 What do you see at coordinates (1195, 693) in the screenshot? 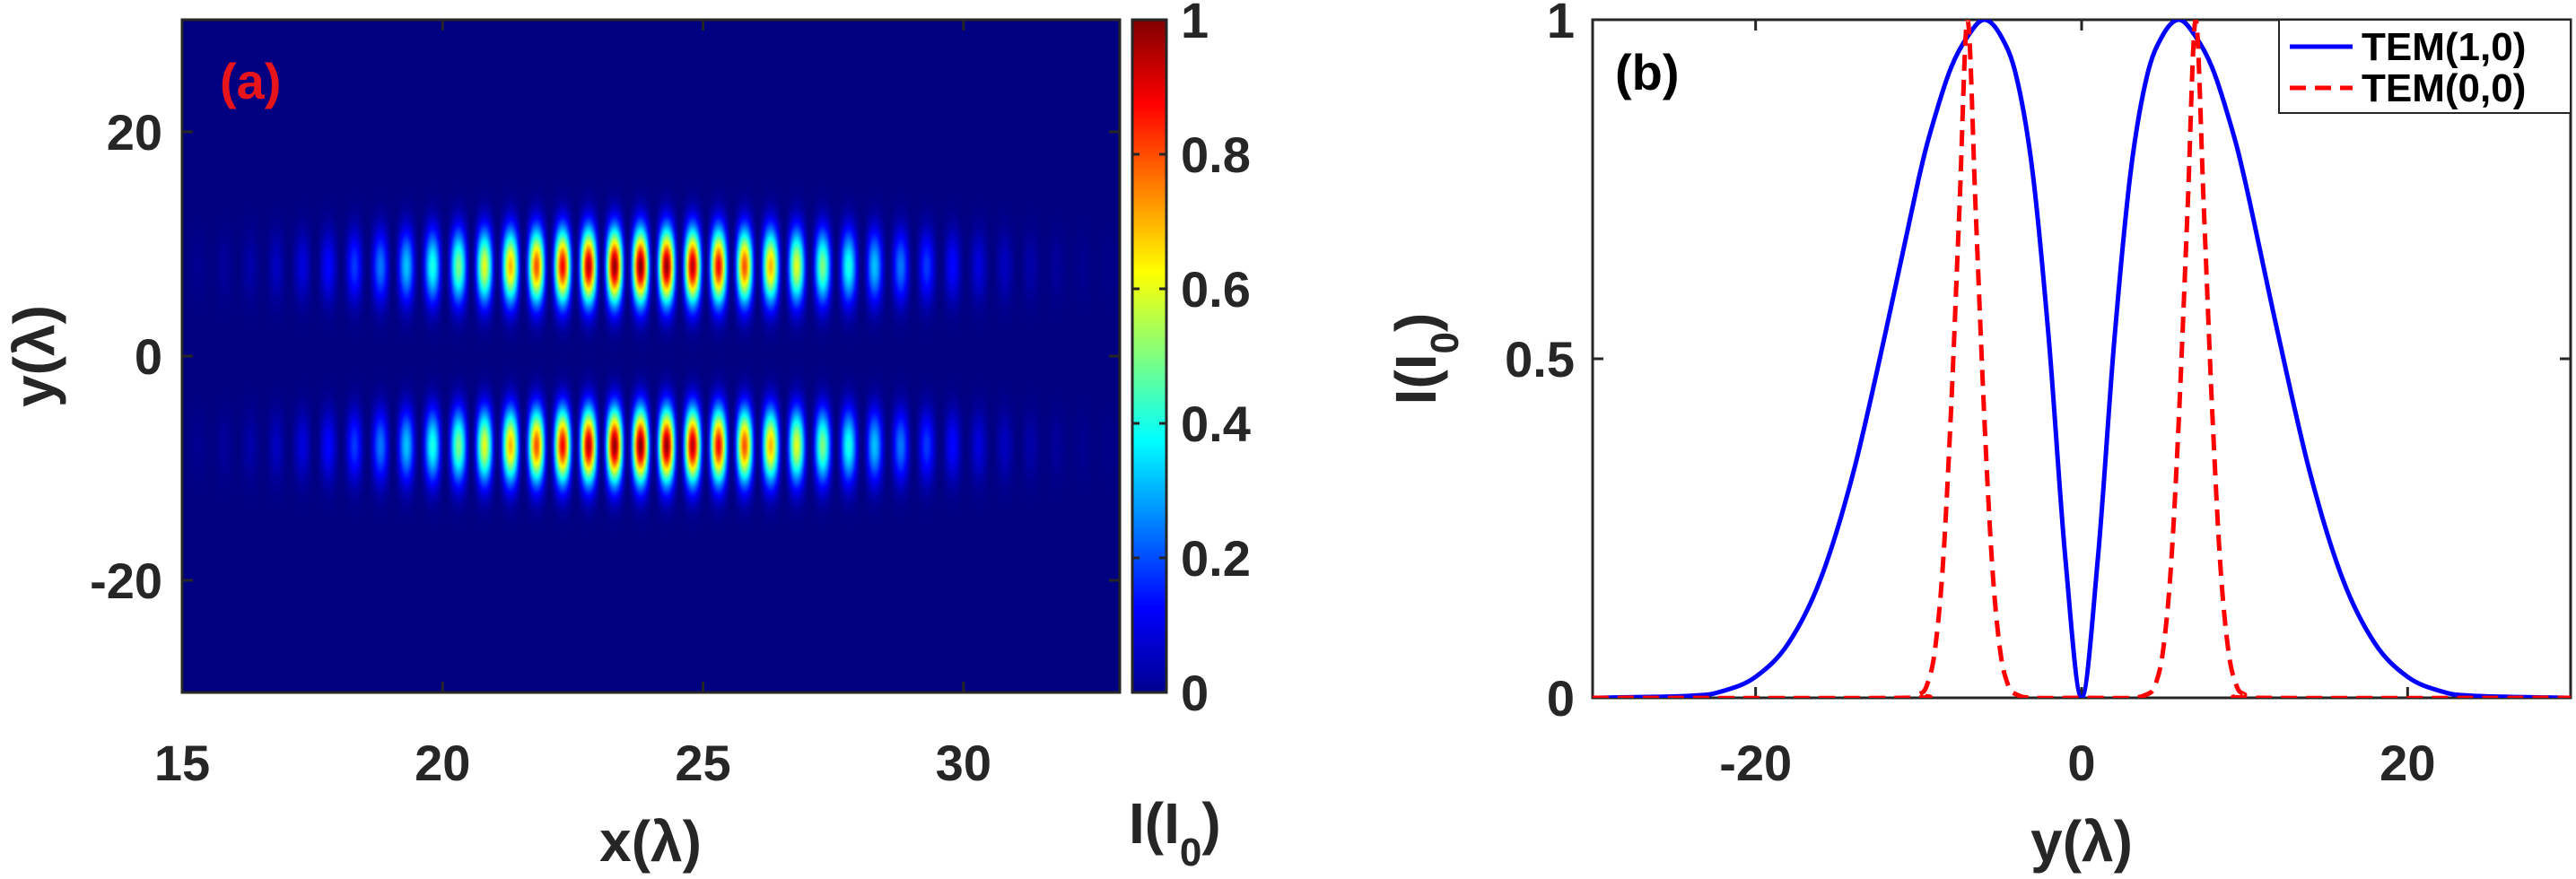
I see `colorbar-tick-label: 0` at bounding box center [1195, 693].